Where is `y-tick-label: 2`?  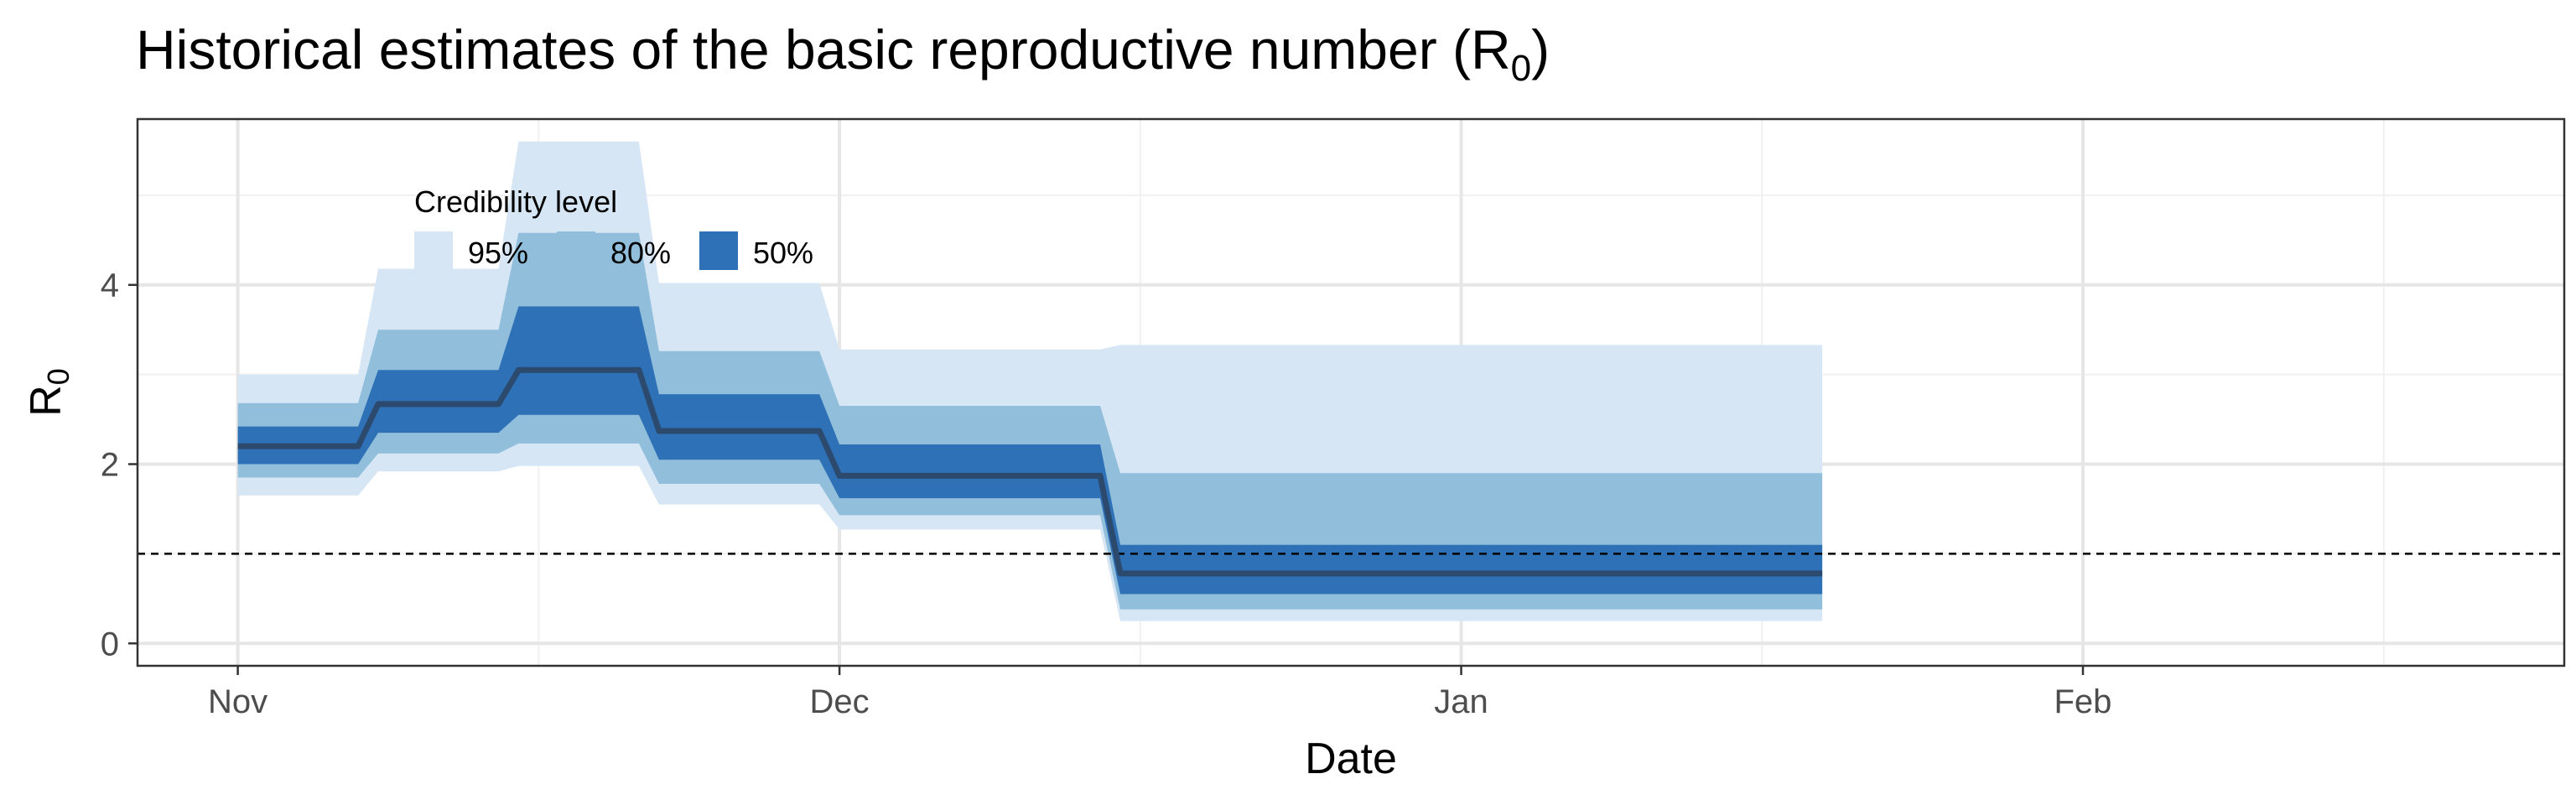
y-tick-label: 2 is located at coordinates (110, 465).